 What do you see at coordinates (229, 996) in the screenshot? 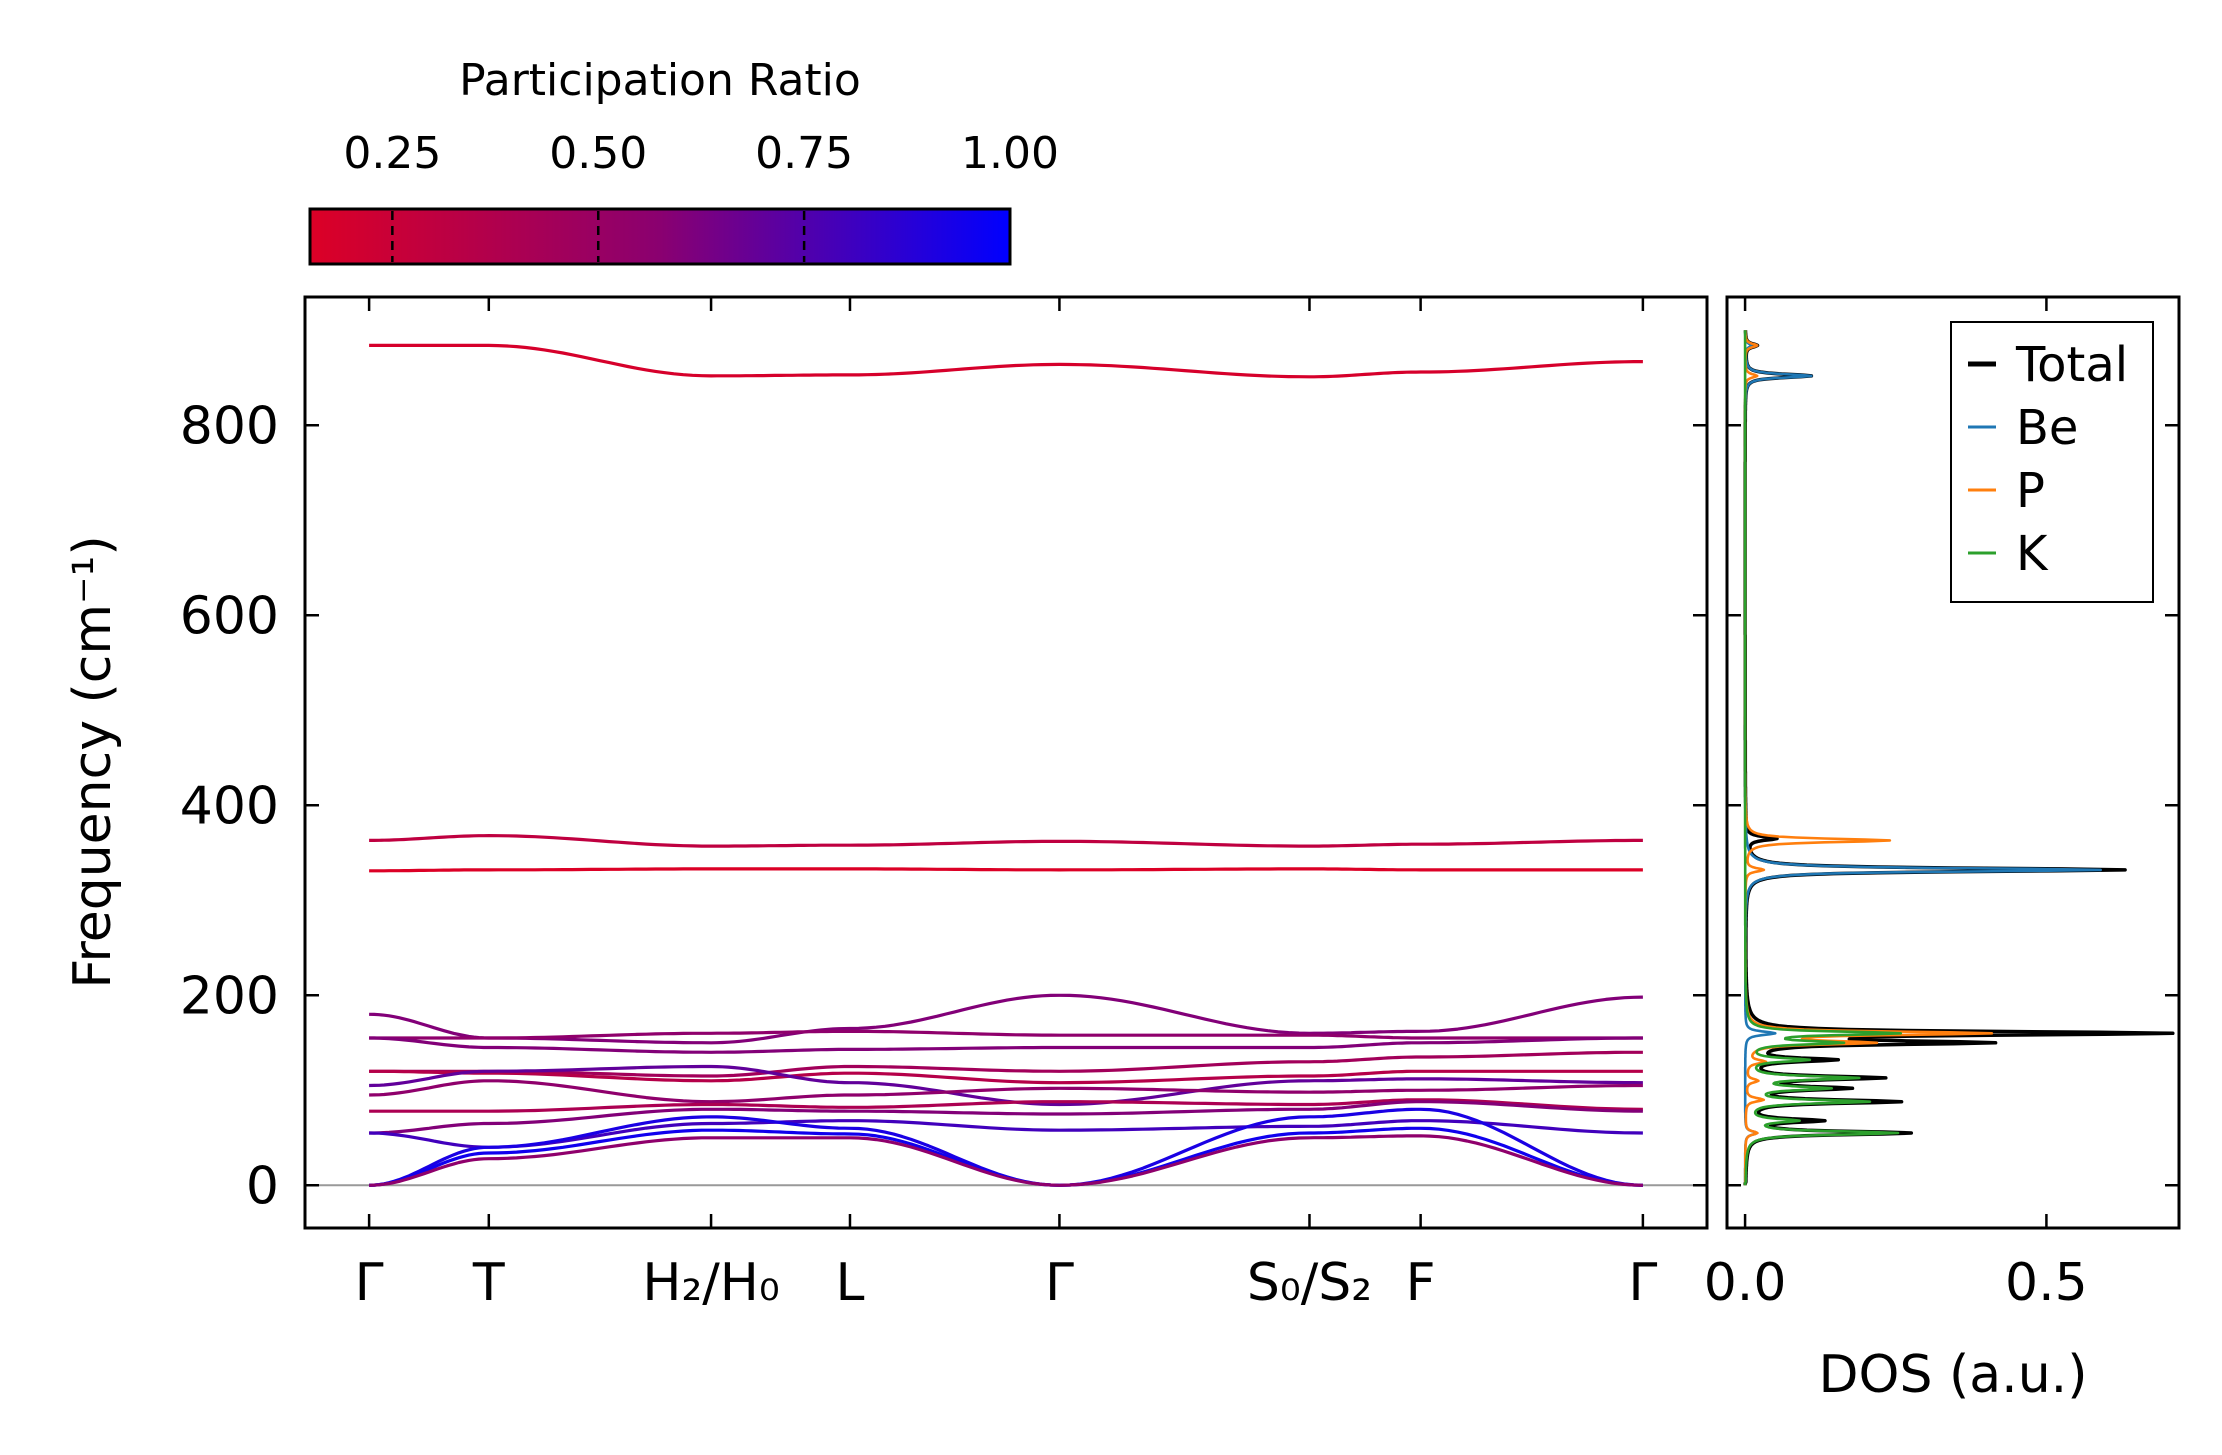
I see `y-tick-label: 200` at bounding box center [229, 996].